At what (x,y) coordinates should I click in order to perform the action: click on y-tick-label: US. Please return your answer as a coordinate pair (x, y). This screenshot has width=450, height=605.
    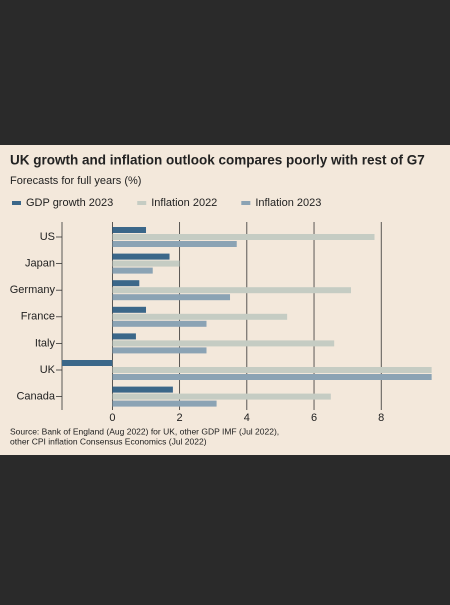
    Looking at the image, I should click on (47, 237).